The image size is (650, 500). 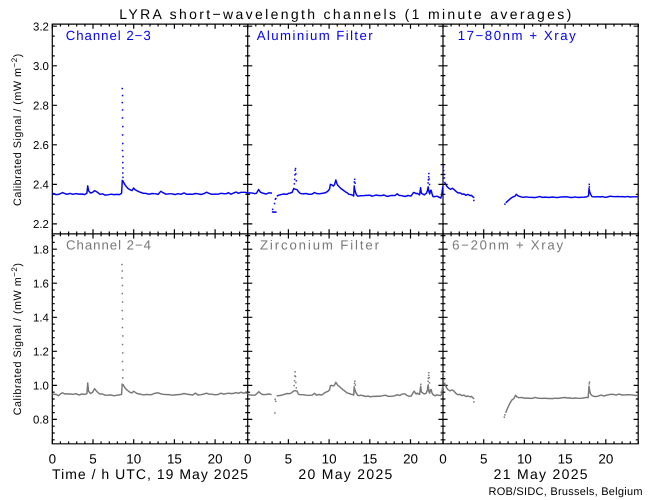 What do you see at coordinates (108, 35) in the screenshot?
I see `svg-text: Channel 2−3` at bounding box center [108, 35].